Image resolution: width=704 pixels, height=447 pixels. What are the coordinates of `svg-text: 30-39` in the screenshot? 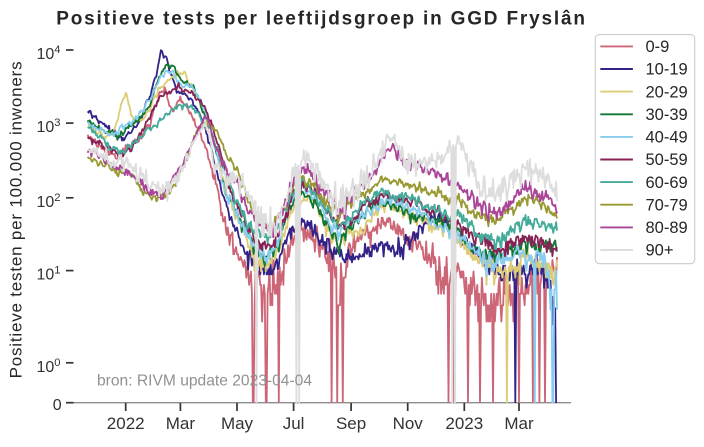 It's located at (667, 115).